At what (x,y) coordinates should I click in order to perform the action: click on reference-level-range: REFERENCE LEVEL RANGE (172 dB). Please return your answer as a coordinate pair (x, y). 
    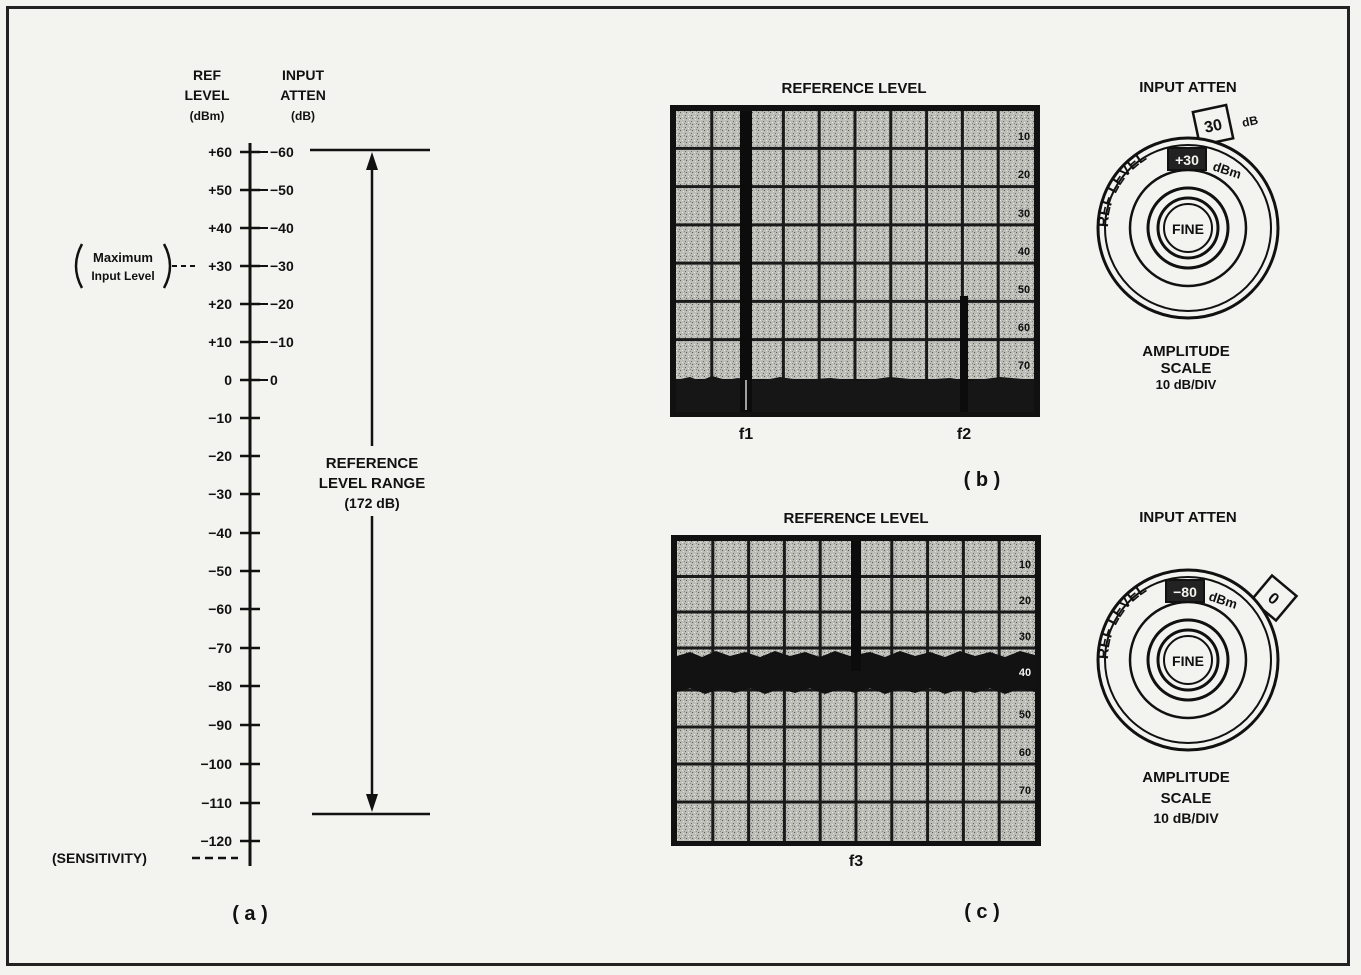
    Looking at the image, I should click on (375, 482).